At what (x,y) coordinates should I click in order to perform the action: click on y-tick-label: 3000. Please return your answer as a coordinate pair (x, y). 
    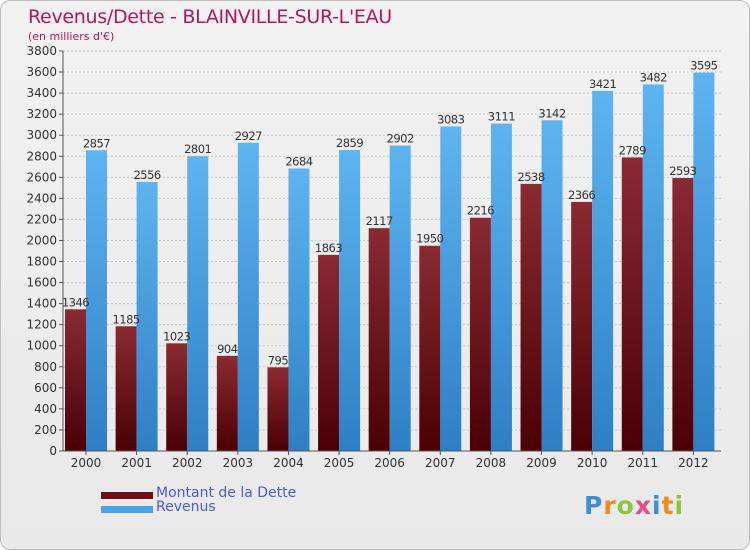
    Looking at the image, I should click on (41, 135).